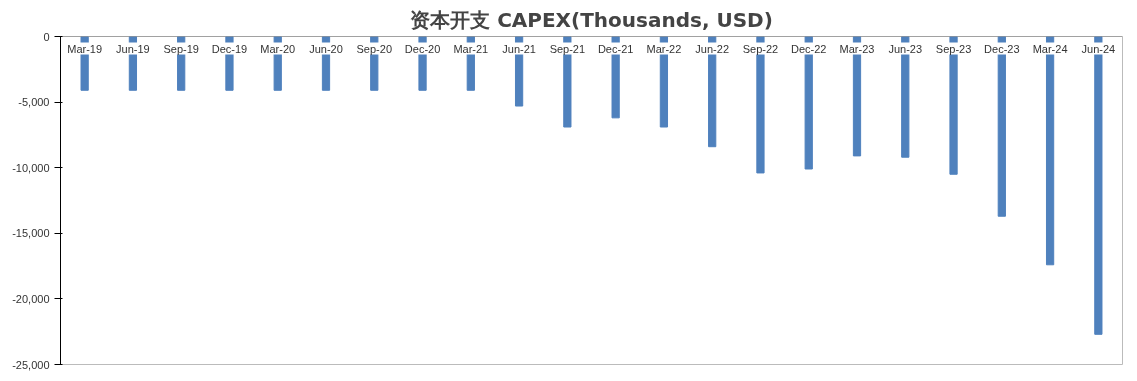 Image resolution: width=1137 pixels, height=381 pixels. What do you see at coordinates (31, 298) in the screenshot?
I see `y-tick-label: -20,000` at bounding box center [31, 298].